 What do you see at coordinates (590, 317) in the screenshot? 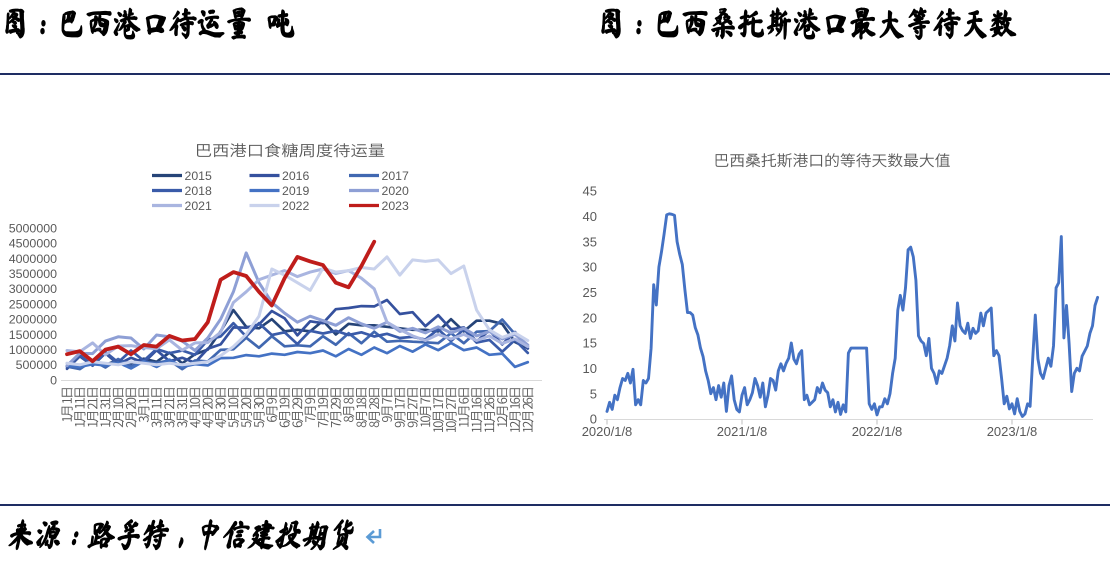
I see `svg-text: 20` at bounding box center [590, 317].